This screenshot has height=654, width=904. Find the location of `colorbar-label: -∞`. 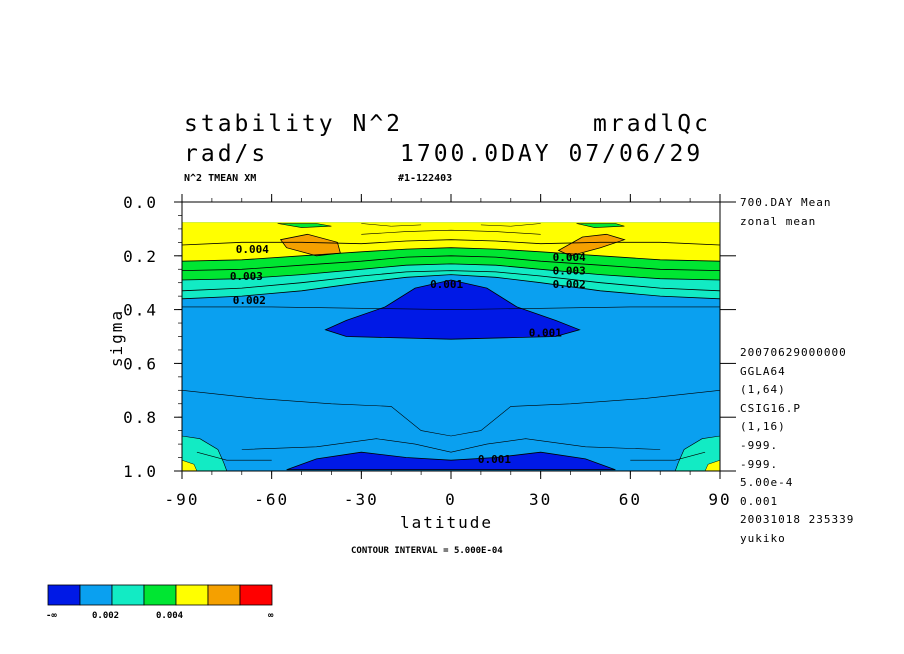

colorbar-label: -∞ is located at coordinates (51, 616).